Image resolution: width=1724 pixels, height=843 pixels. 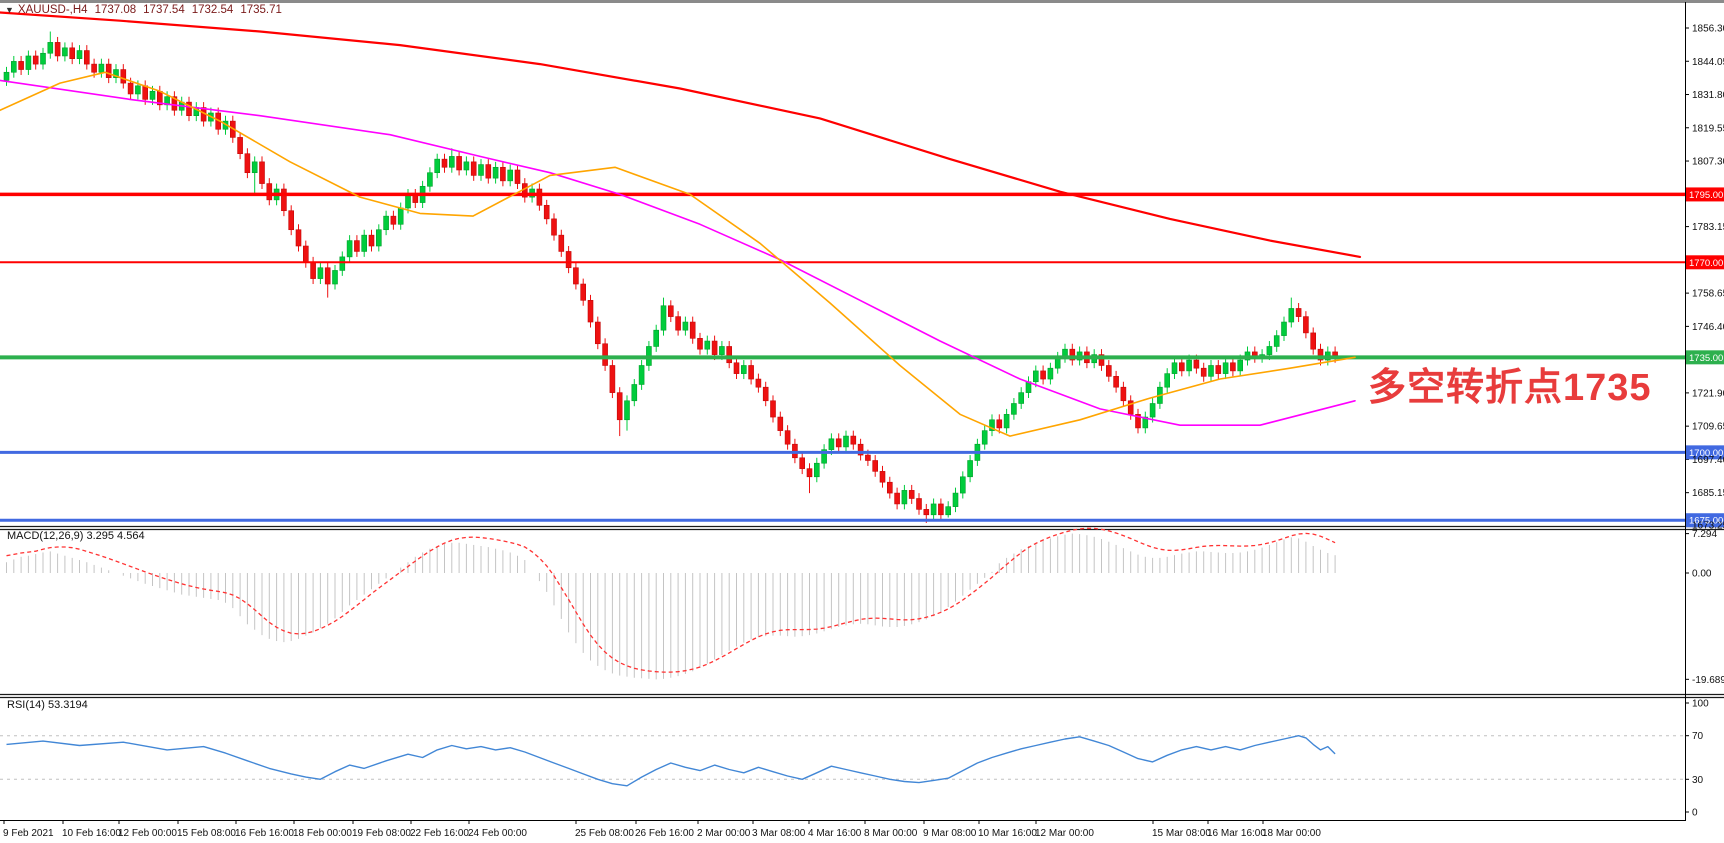 I want to click on time-axis-label: 10 Mar 16:00, so click(x=1007, y=833).